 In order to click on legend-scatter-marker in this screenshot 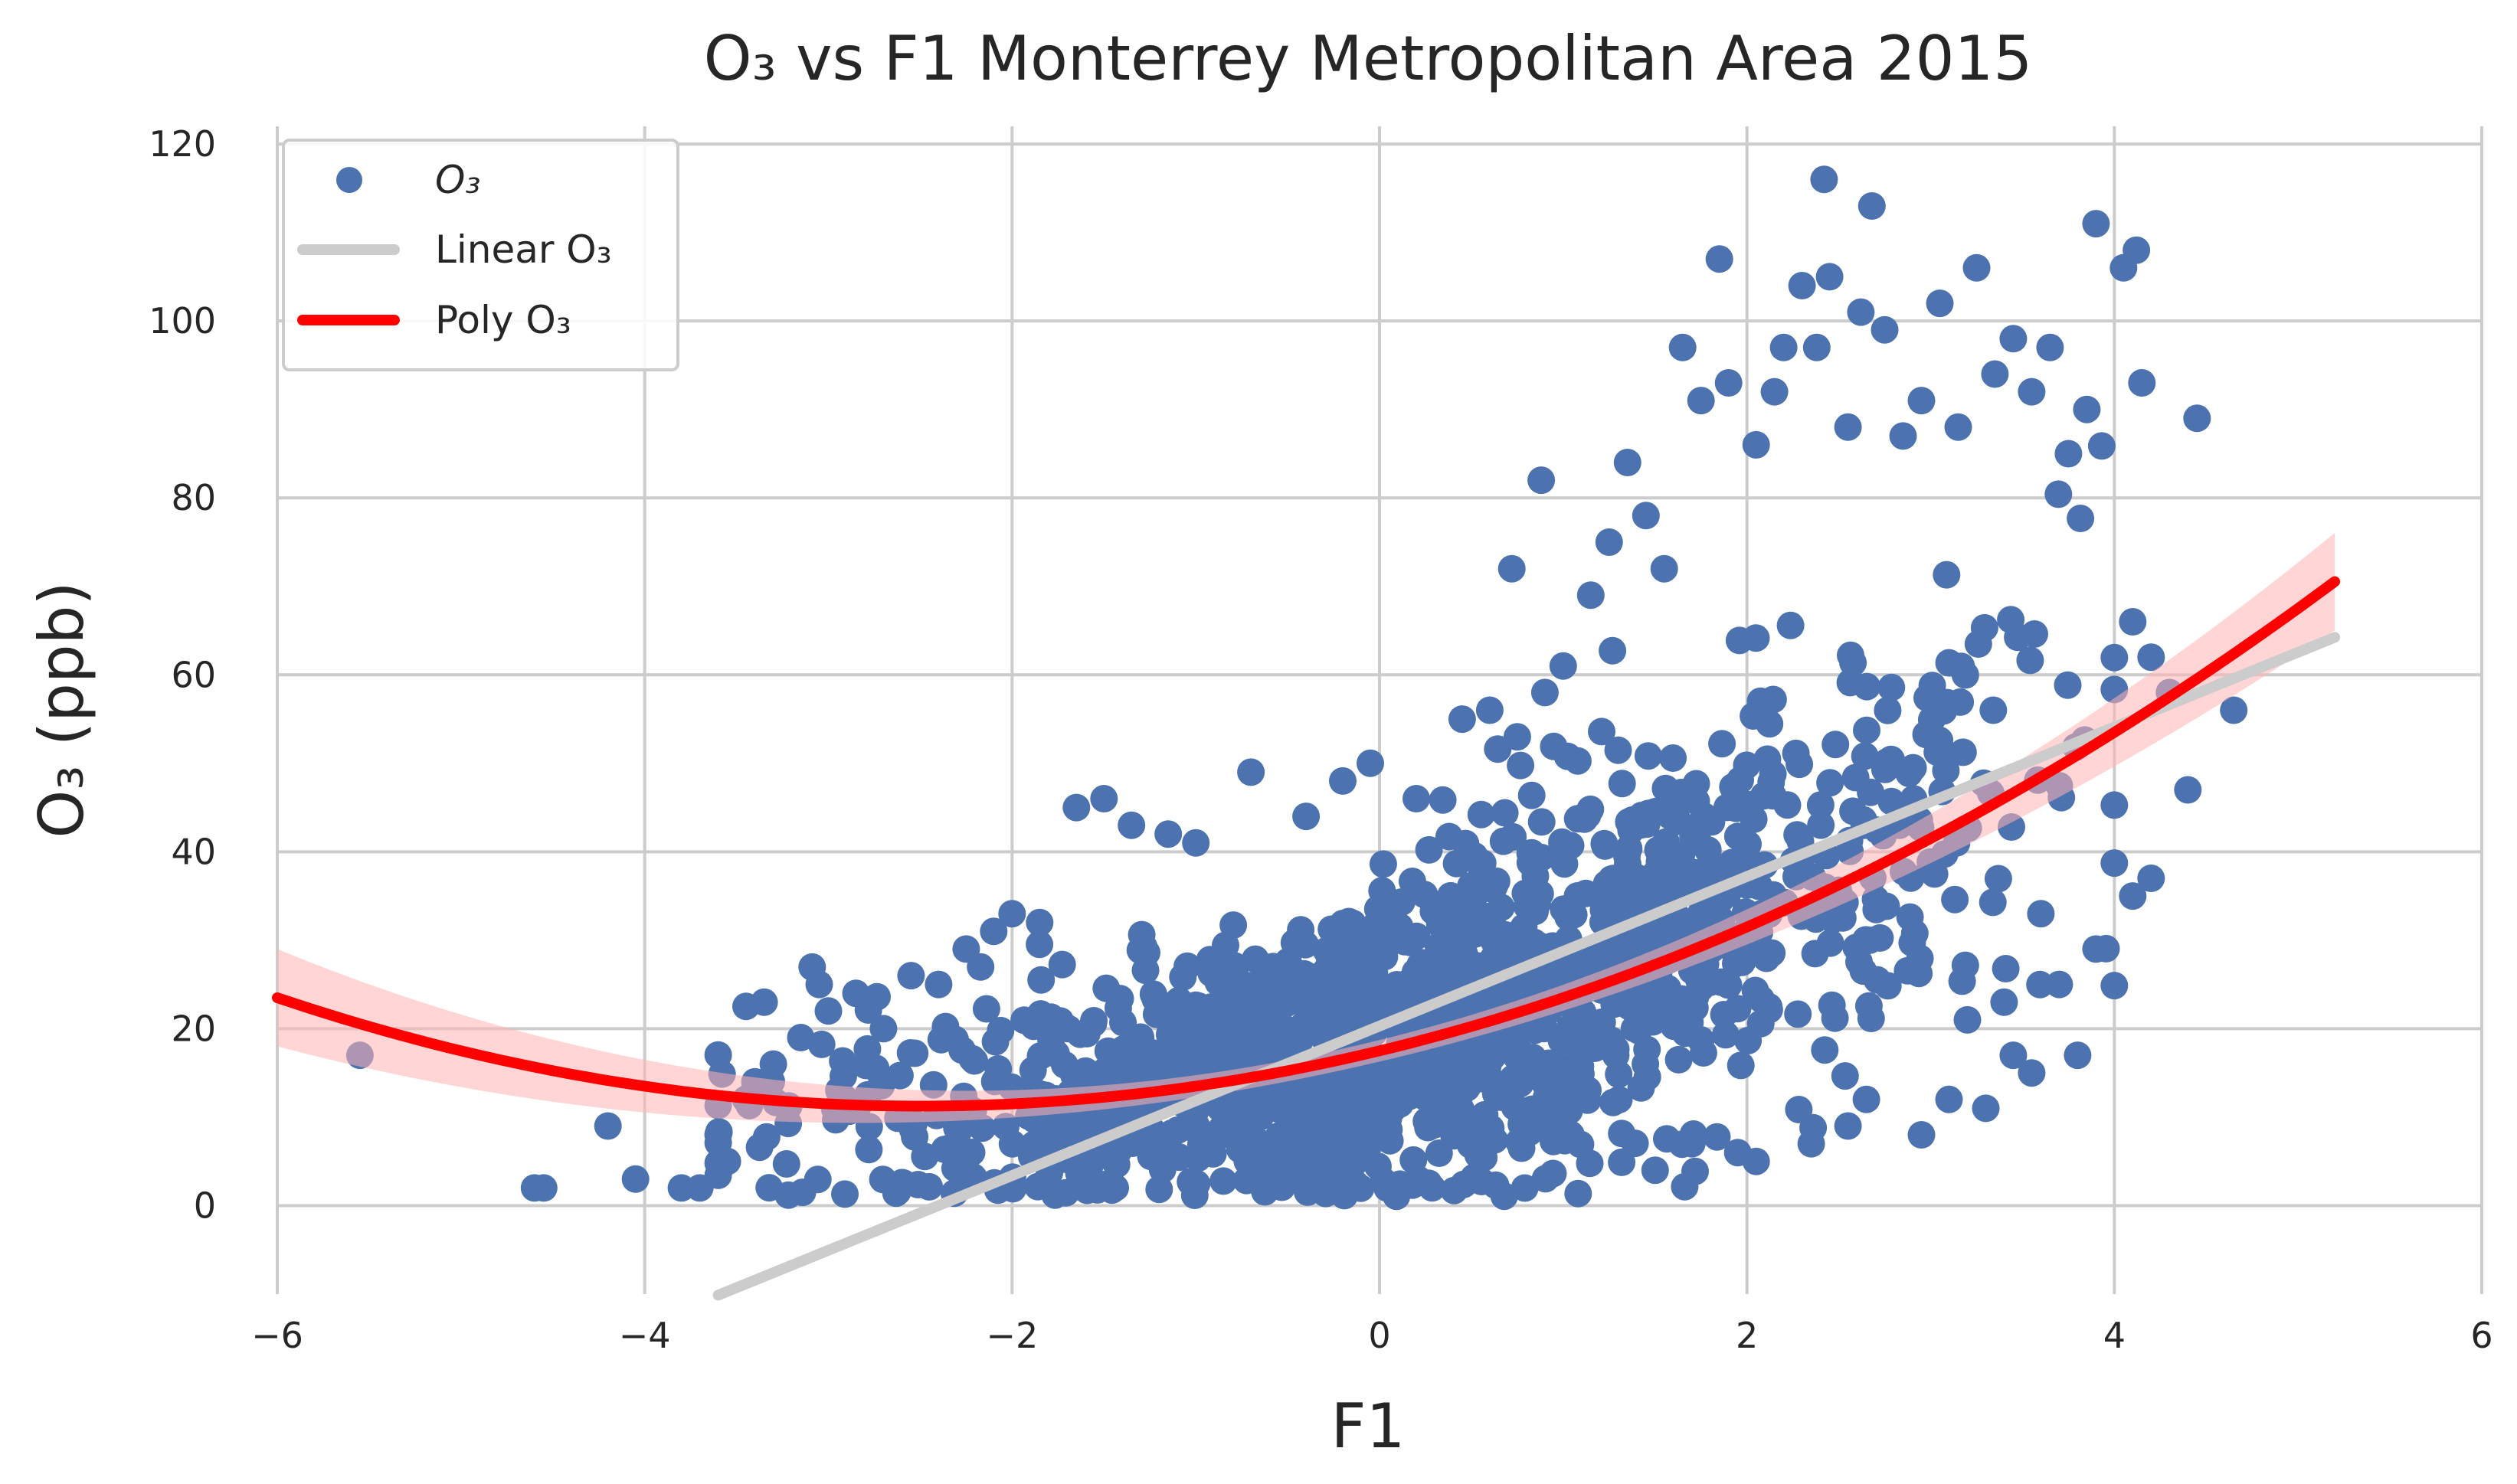, I will do `click(349, 180)`.